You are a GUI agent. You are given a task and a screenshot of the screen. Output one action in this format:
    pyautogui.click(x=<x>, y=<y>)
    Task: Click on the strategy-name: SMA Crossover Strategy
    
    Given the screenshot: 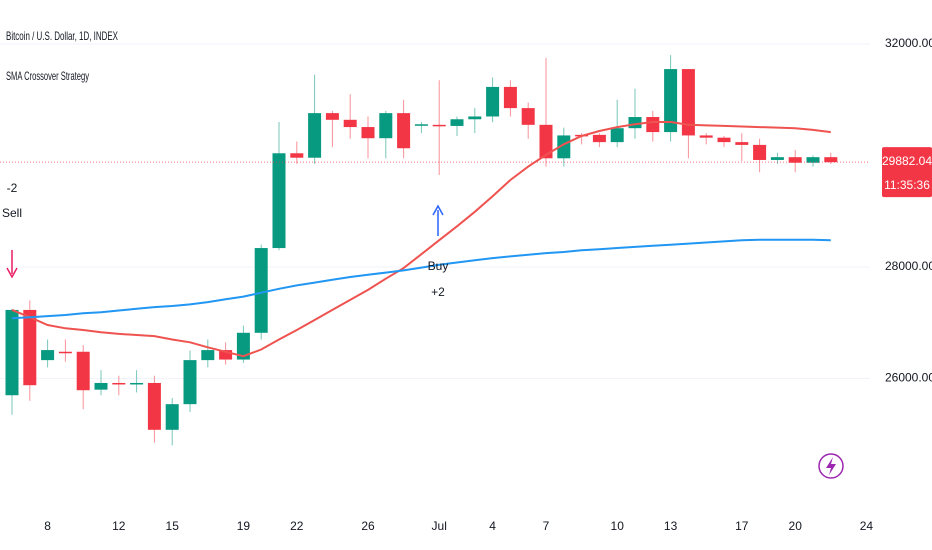 What is the action you would take?
    pyautogui.click(x=47, y=76)
    